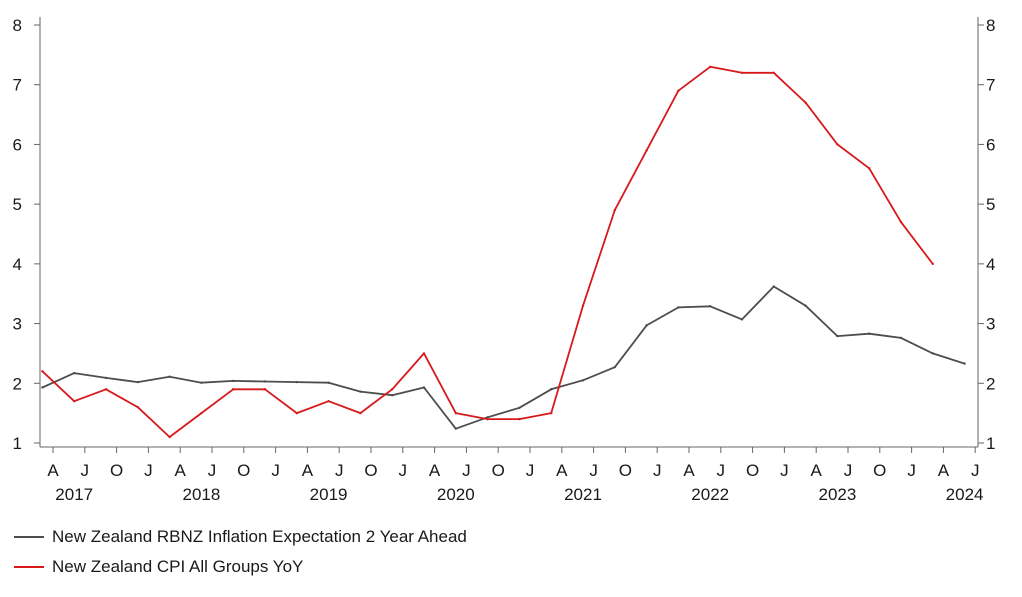 The height and width of the screenshot is (597, 1022). Describe the element at coordinates (17, 204) in the screenshot. I see `y-tick-label-left: 5` at that location.